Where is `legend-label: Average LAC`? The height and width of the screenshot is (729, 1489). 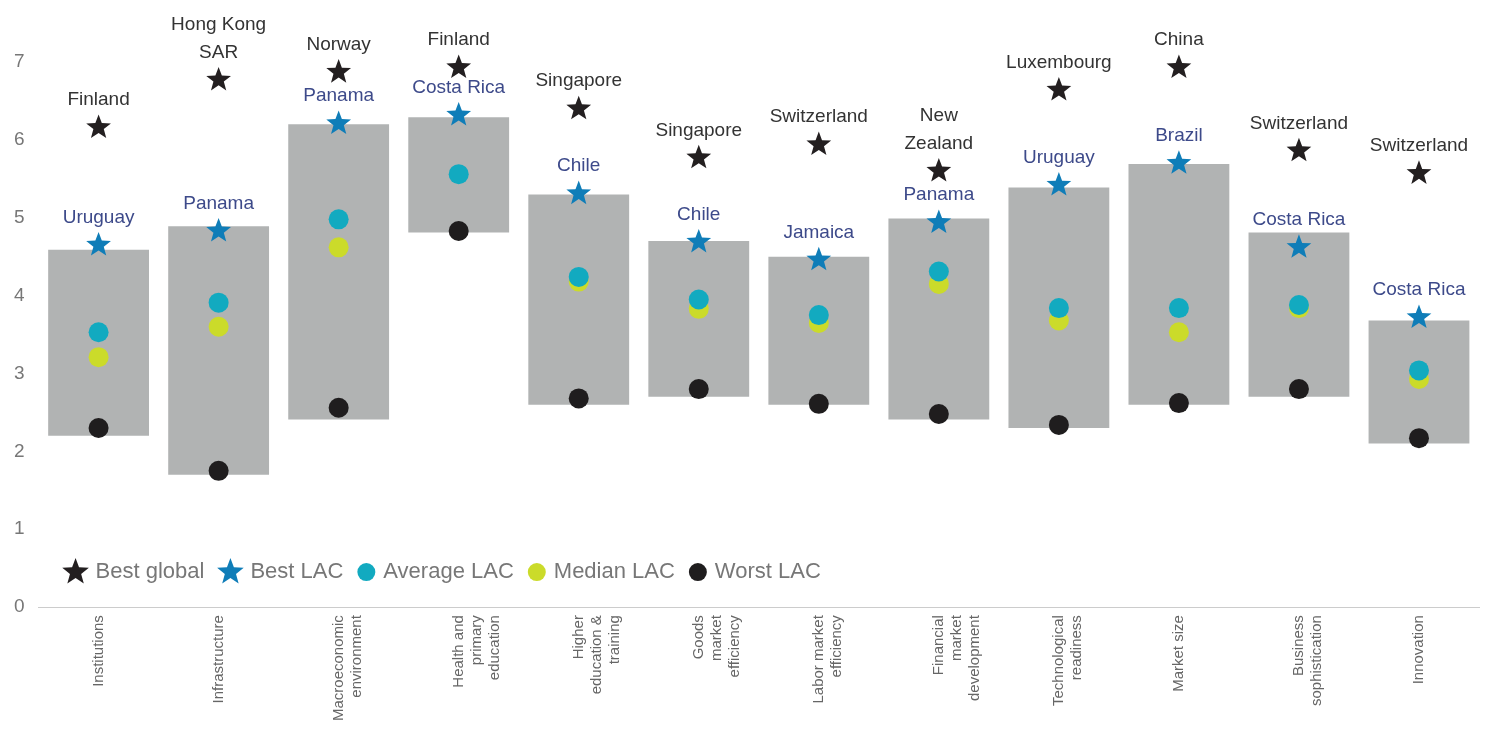
legend-label: Average LAC is located at coordinates (448, 571).